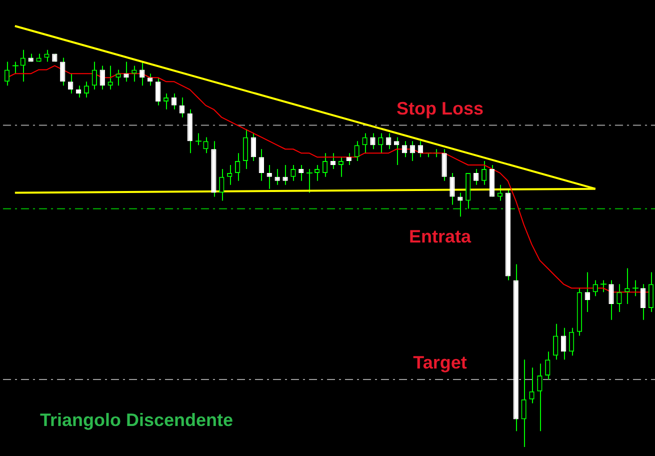 This screenshot has width=655, height=456. Describe the element at coordinates (137, 420) in the screenshot. I see `annotation: Triangolo Discendente` at that location.